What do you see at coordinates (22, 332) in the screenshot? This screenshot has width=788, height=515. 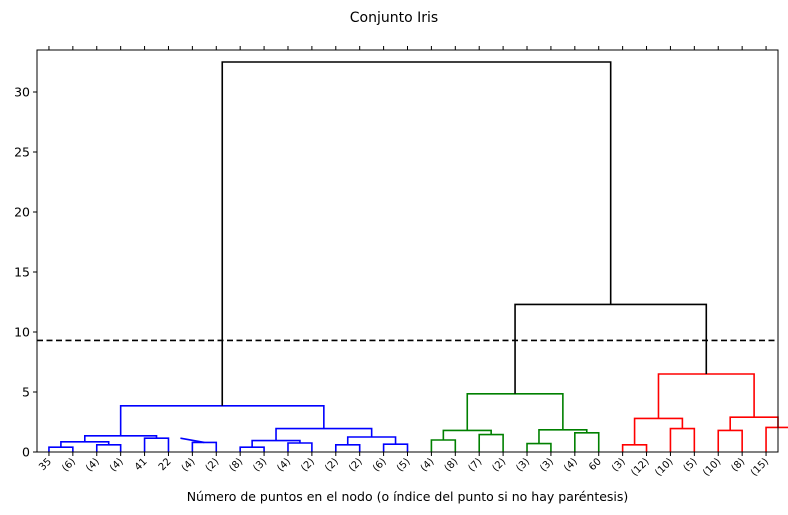 I see `y-tick-label: 10` at bounding box center [22, 332].